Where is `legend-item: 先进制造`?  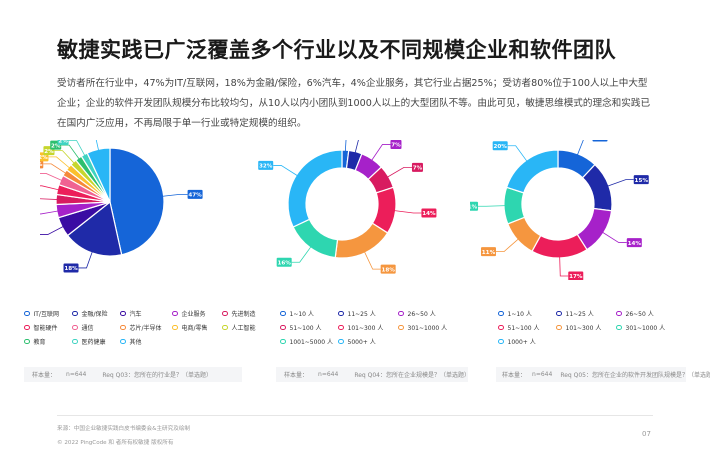
legend-item: 先进制造 is located at coordinates (239, 313).